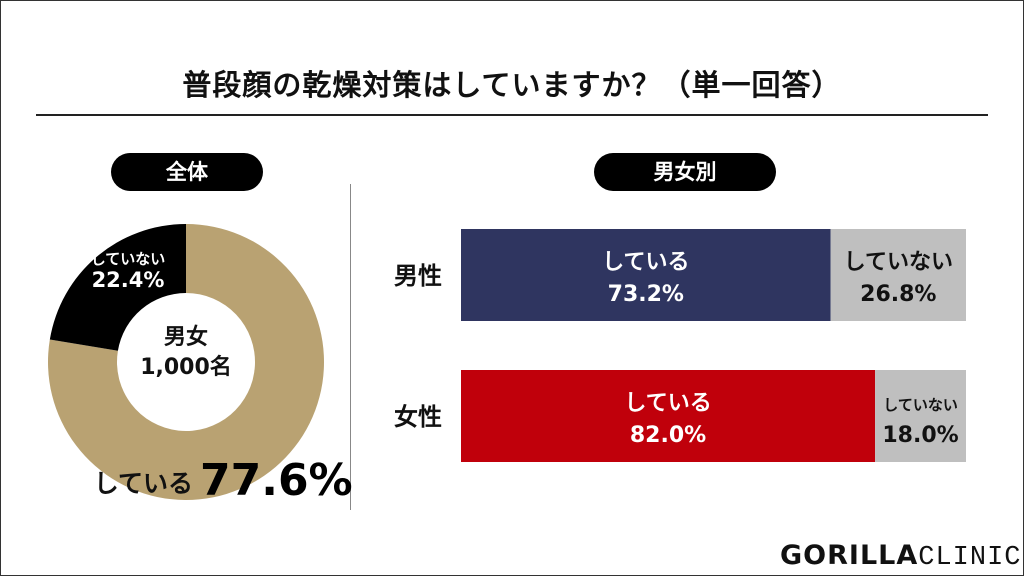 The height and width of the screenshot is (576, 1024). Describe the element at coordinates (187, 172) in the screenshot. I see `panel-label-overall: 全体` at that location.